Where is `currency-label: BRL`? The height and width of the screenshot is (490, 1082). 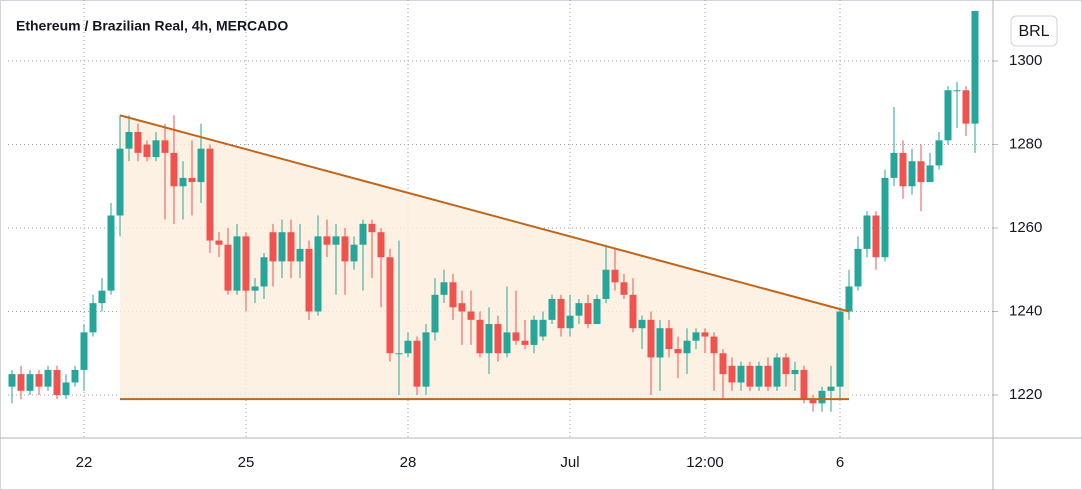
currency-label: BRL is located at coordinates (1033, 31).